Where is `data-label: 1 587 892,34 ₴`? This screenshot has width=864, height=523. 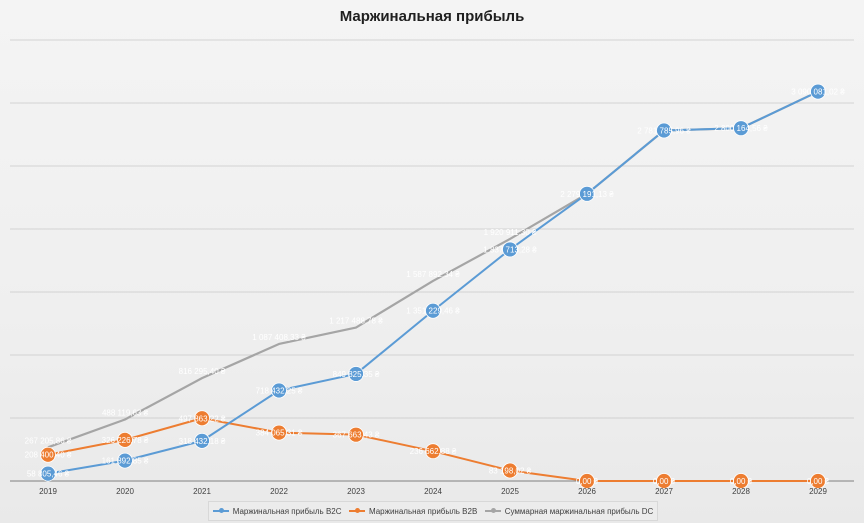
data-label: 1 587 892,34 ₴ is located at coordinates (433, 274).